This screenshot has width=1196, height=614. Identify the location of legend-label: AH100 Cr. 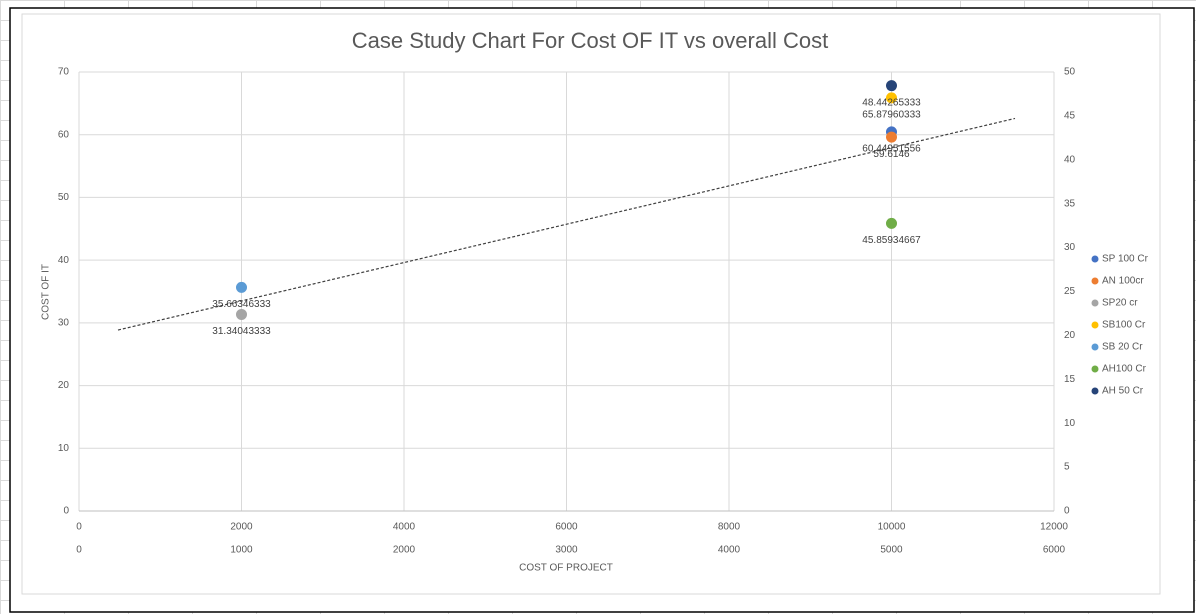
(1124, 369).